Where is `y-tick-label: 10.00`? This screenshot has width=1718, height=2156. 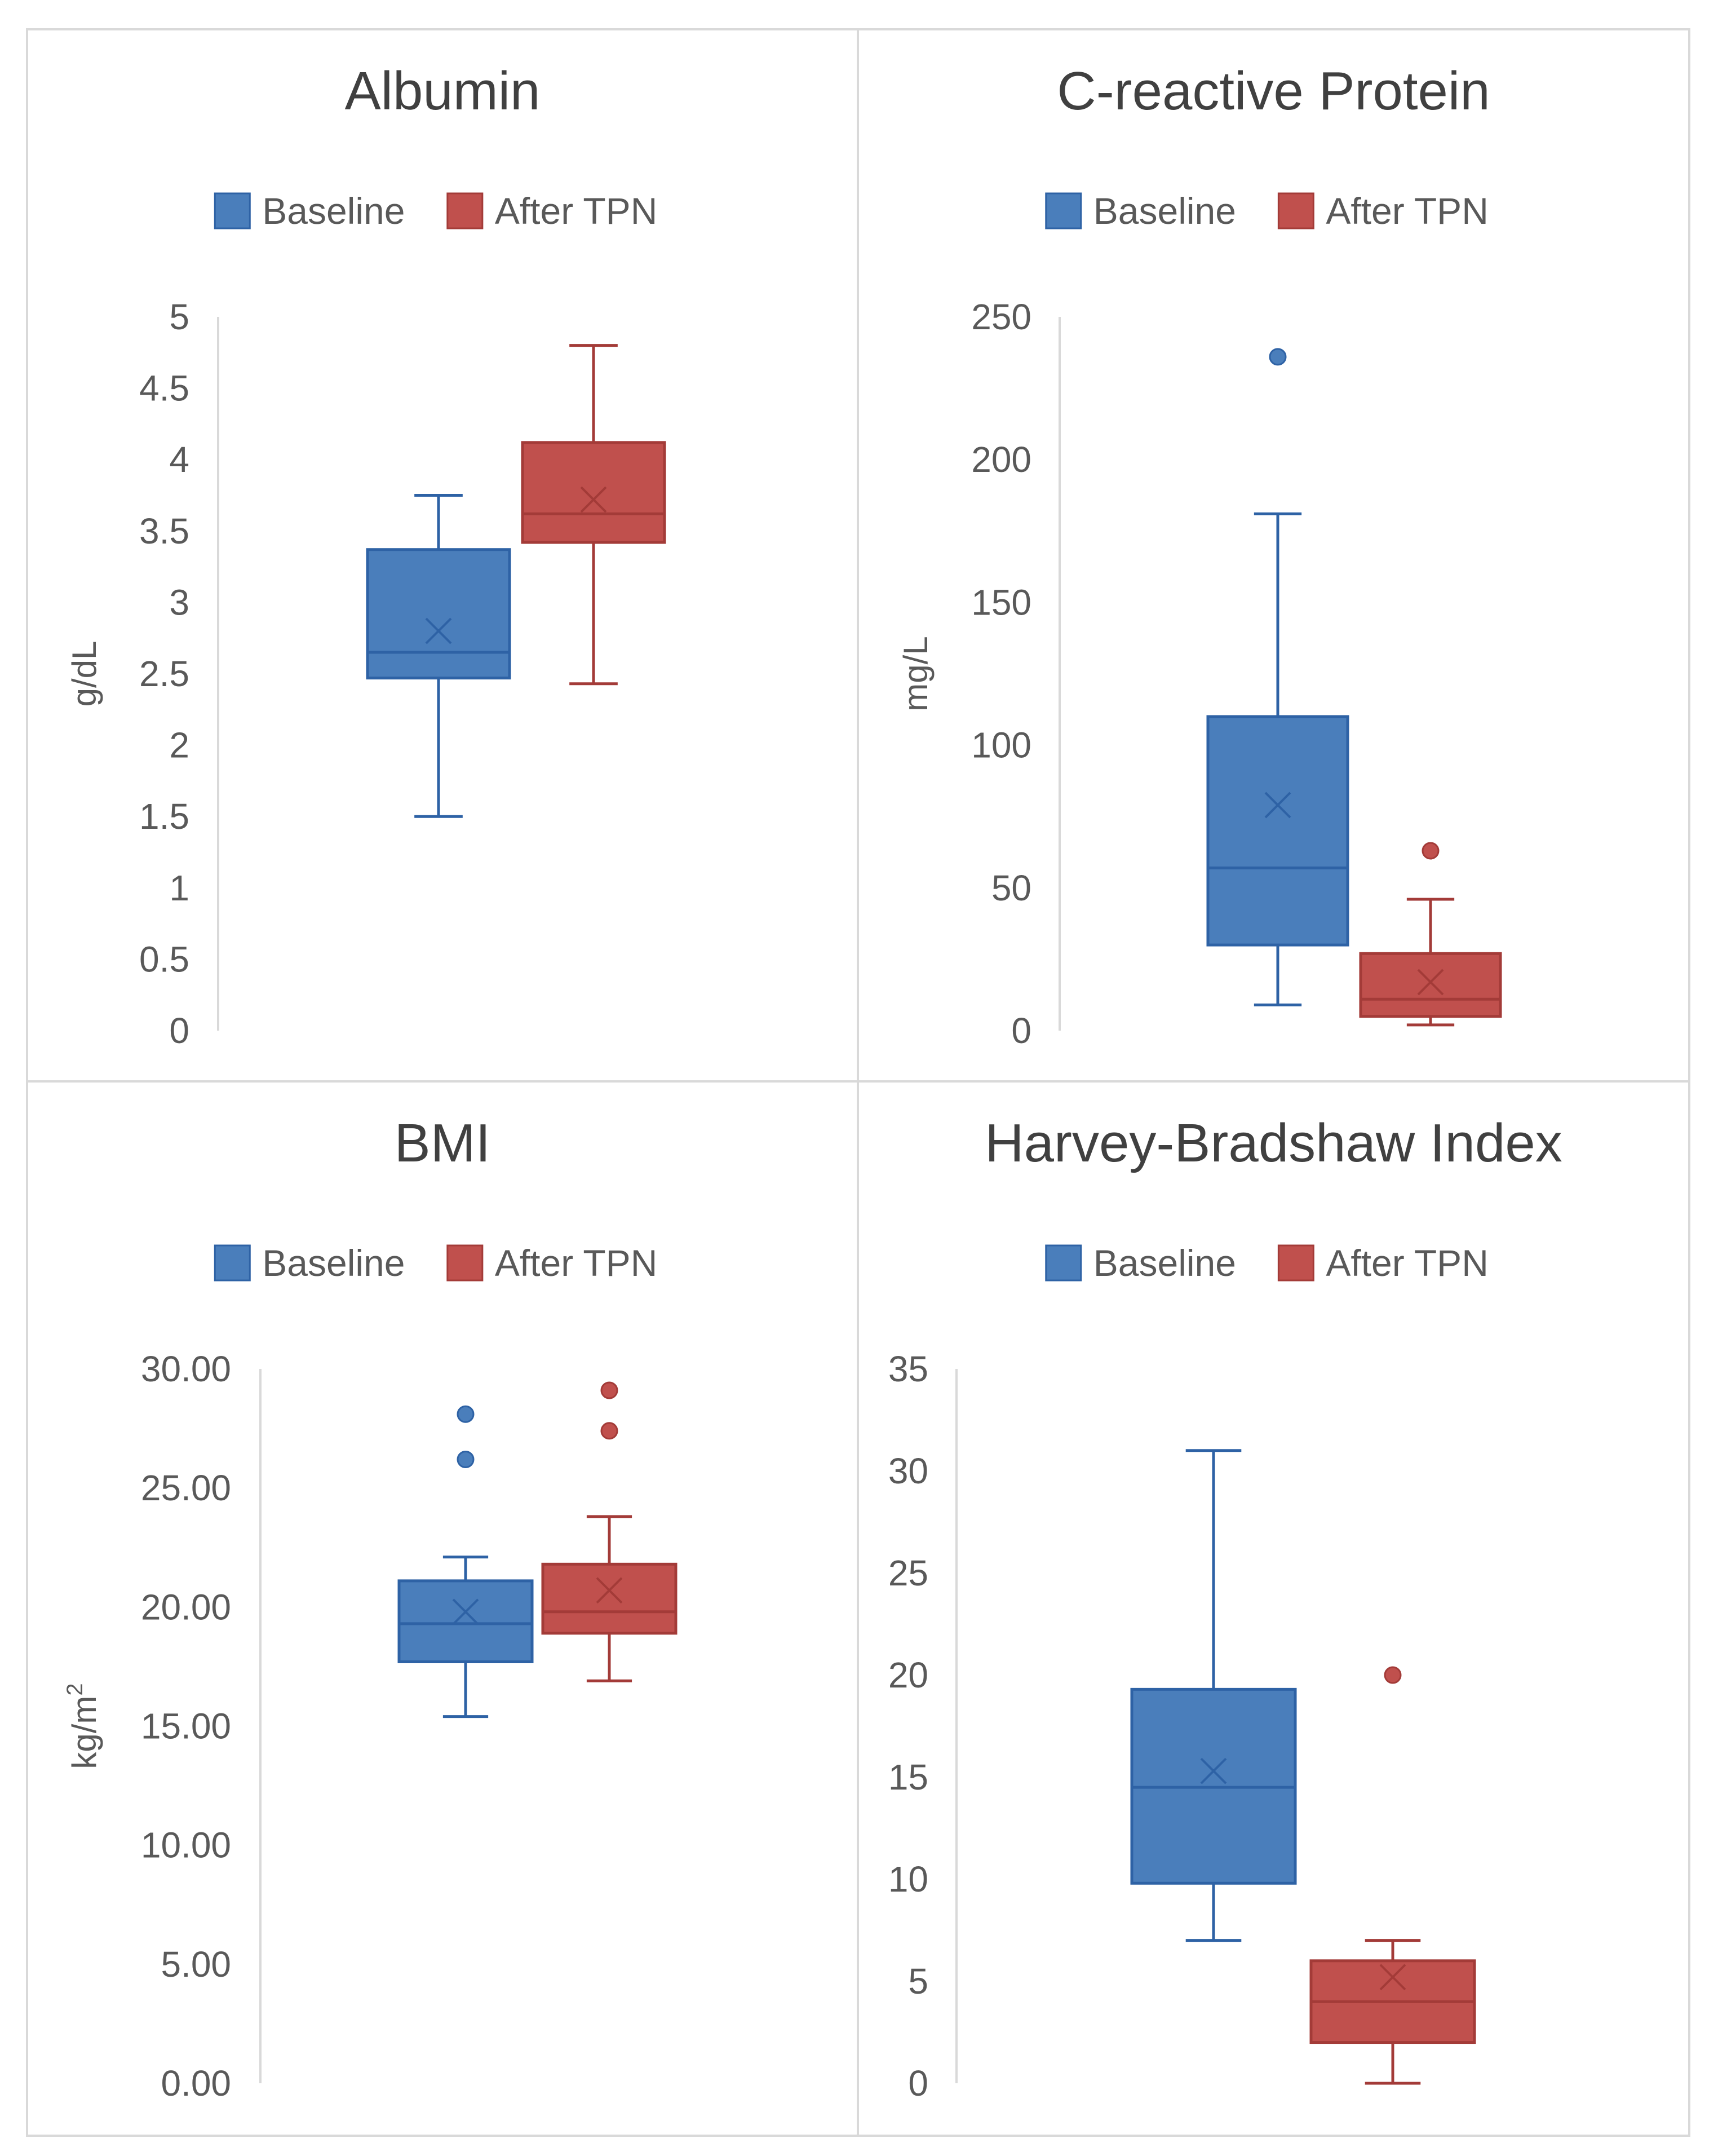
y-tick-label: 10.00 is located at coordinates (186, 1845).